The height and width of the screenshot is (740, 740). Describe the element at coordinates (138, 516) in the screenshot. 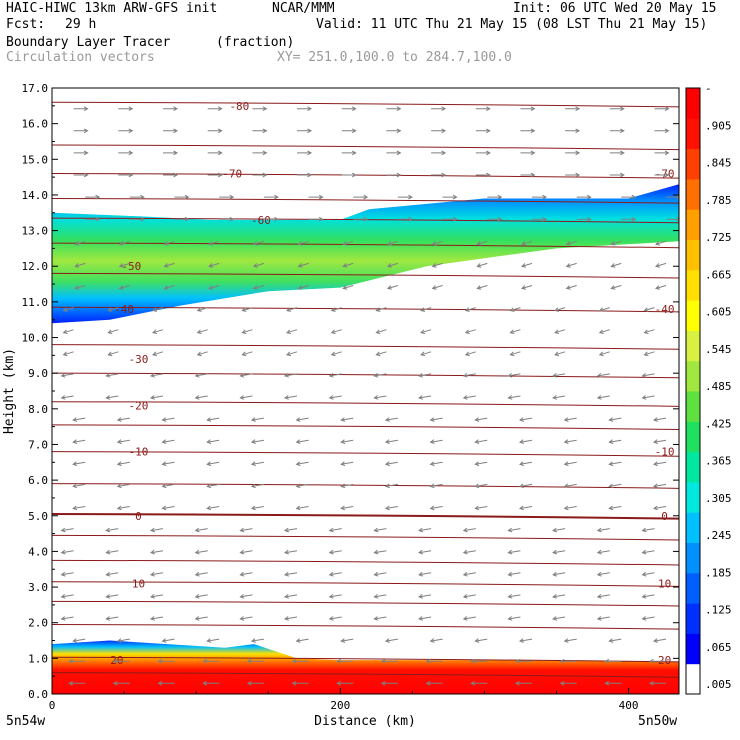

I see `isotherm-label: 0` at that location.